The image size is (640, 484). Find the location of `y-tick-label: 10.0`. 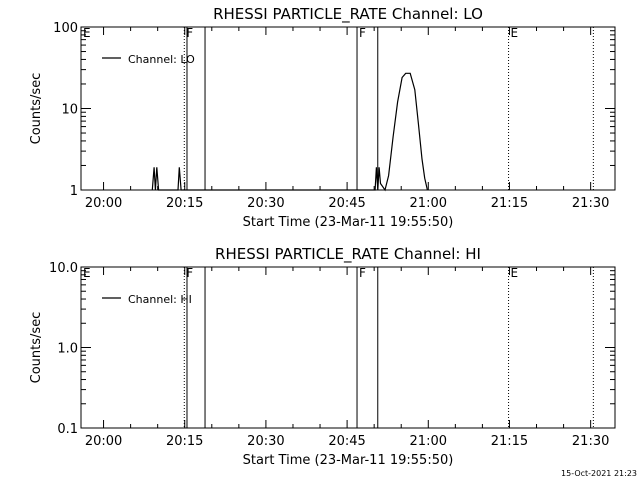

y-tick-label: 10.0 is located at coordinates (63, 268).